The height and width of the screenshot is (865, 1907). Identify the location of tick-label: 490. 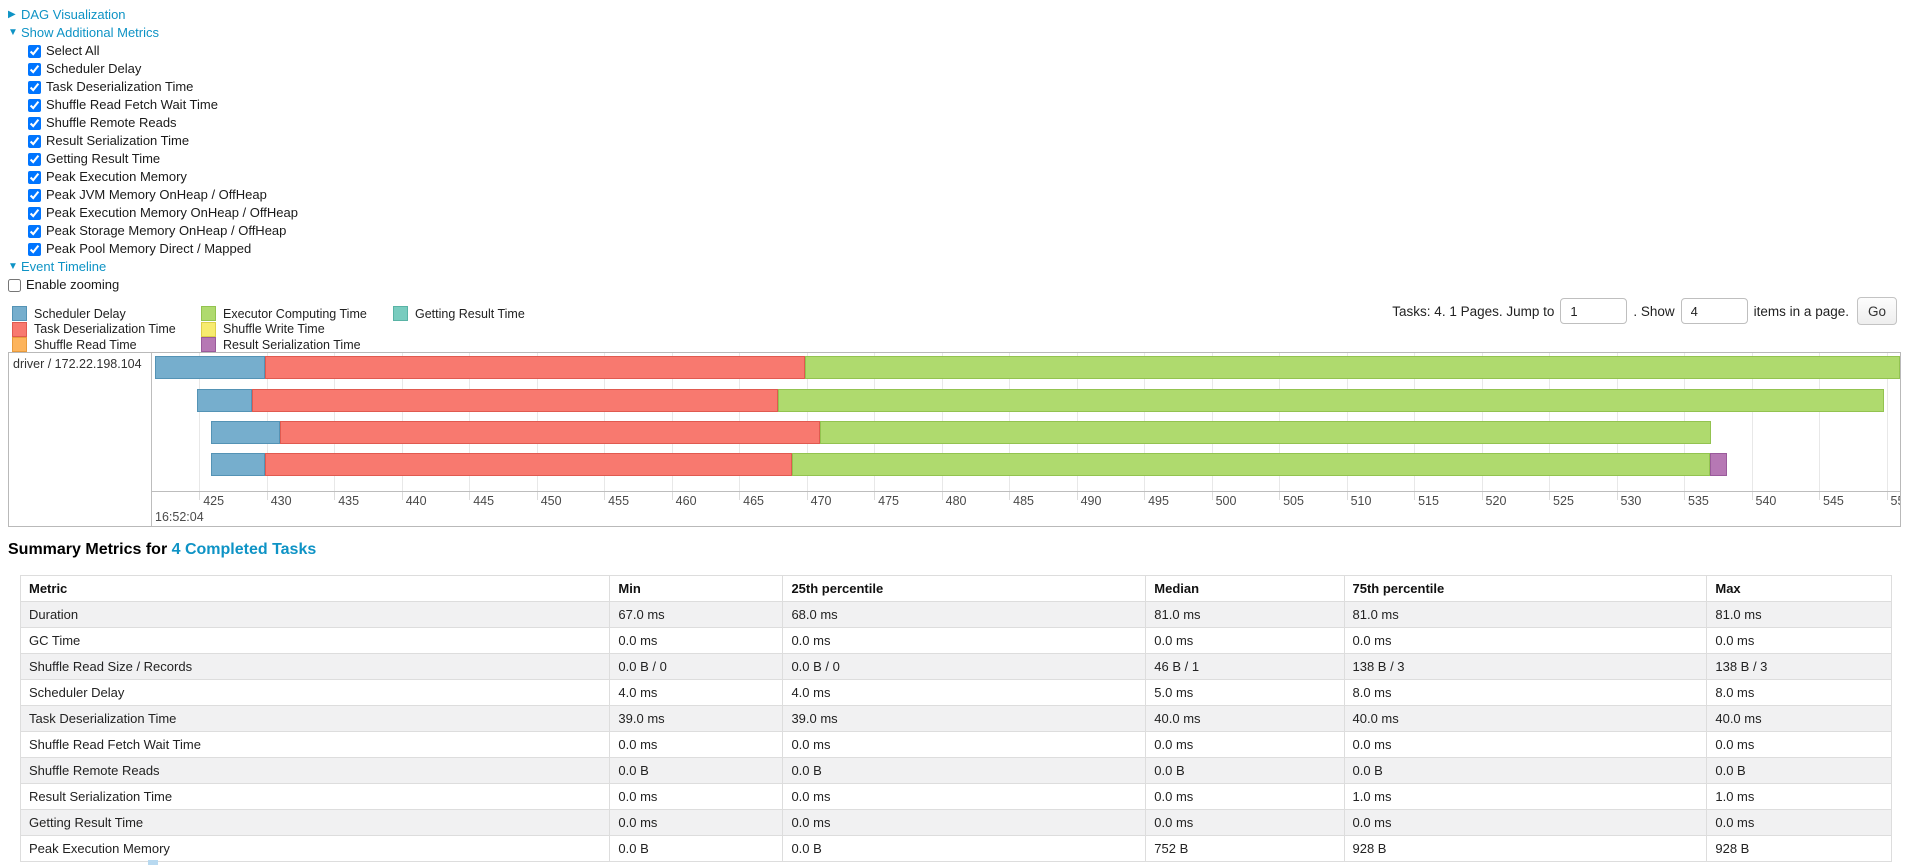
(1091, 501).